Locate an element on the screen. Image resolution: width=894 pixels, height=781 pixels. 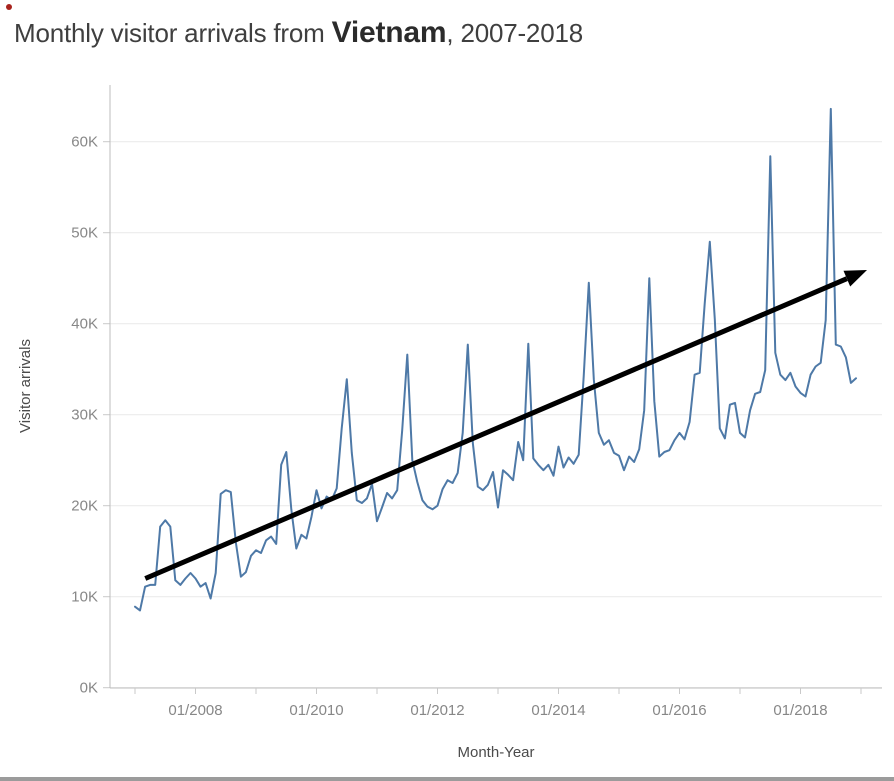
x-axis-title: Month-Year is located at coordinates (496, 752).